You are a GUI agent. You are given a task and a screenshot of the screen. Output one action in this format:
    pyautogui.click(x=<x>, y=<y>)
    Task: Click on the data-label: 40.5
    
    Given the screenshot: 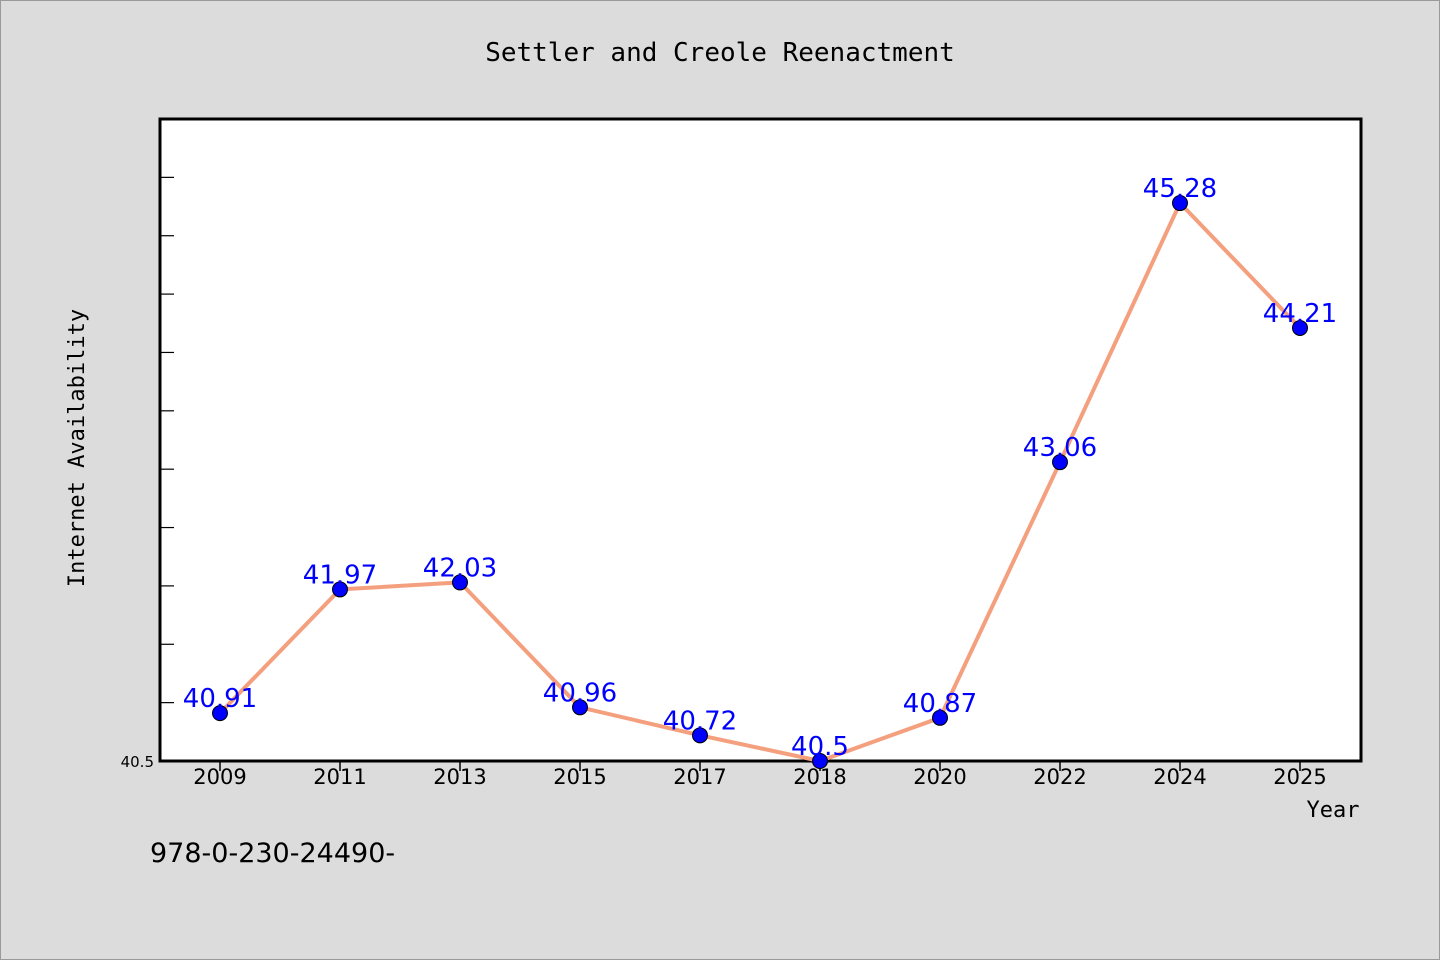 What is the action you would take?
    pyautogui.click(x=820, y=747)
    